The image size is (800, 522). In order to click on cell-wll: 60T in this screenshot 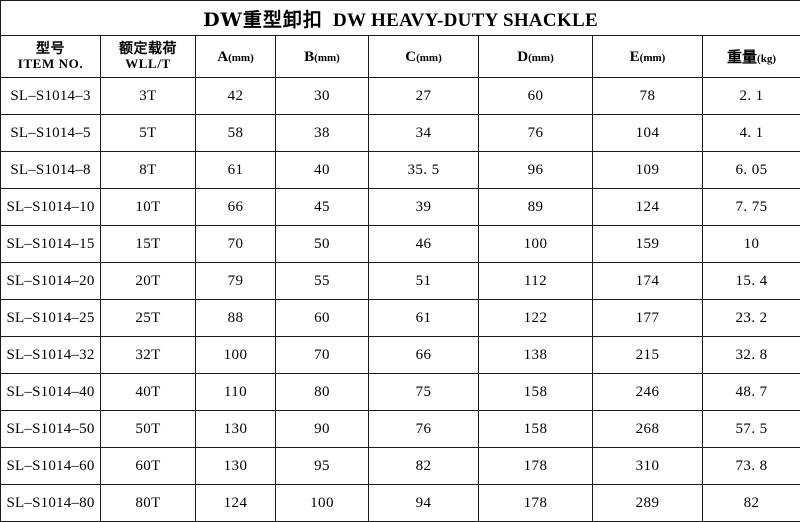, I will do `click(148, 466)`.